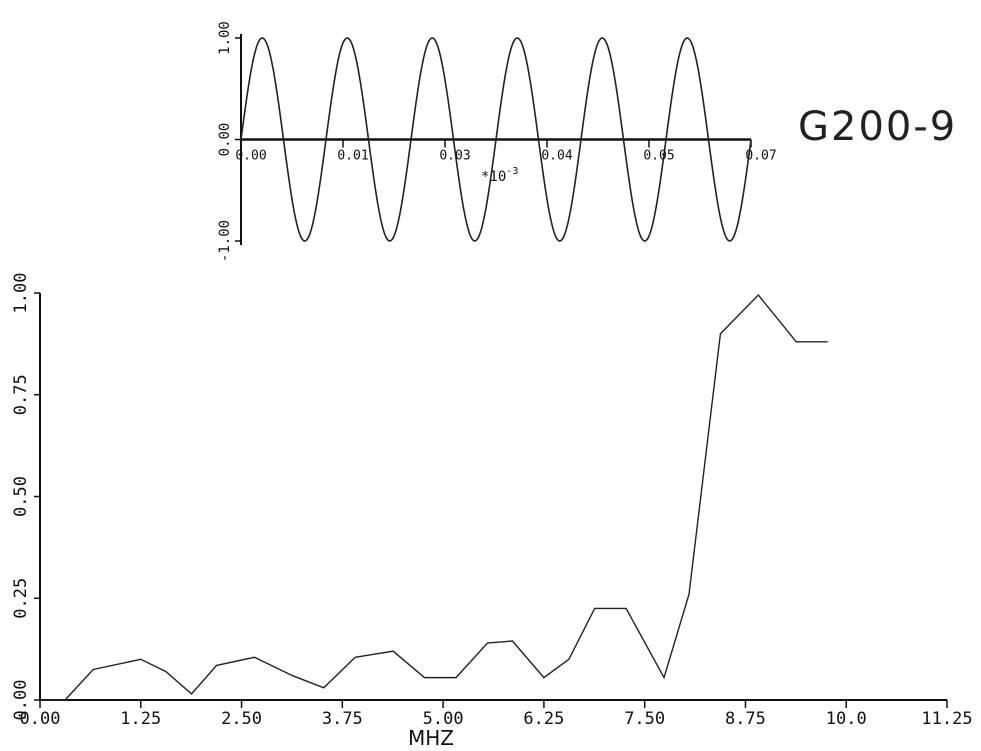 The height and width of the screenshot is (751, 981). What do you see at coordinates (760, 156) in the screenshot?
I see `waveform-x-tick-label: 0.07` at bounding box center [760, 156].